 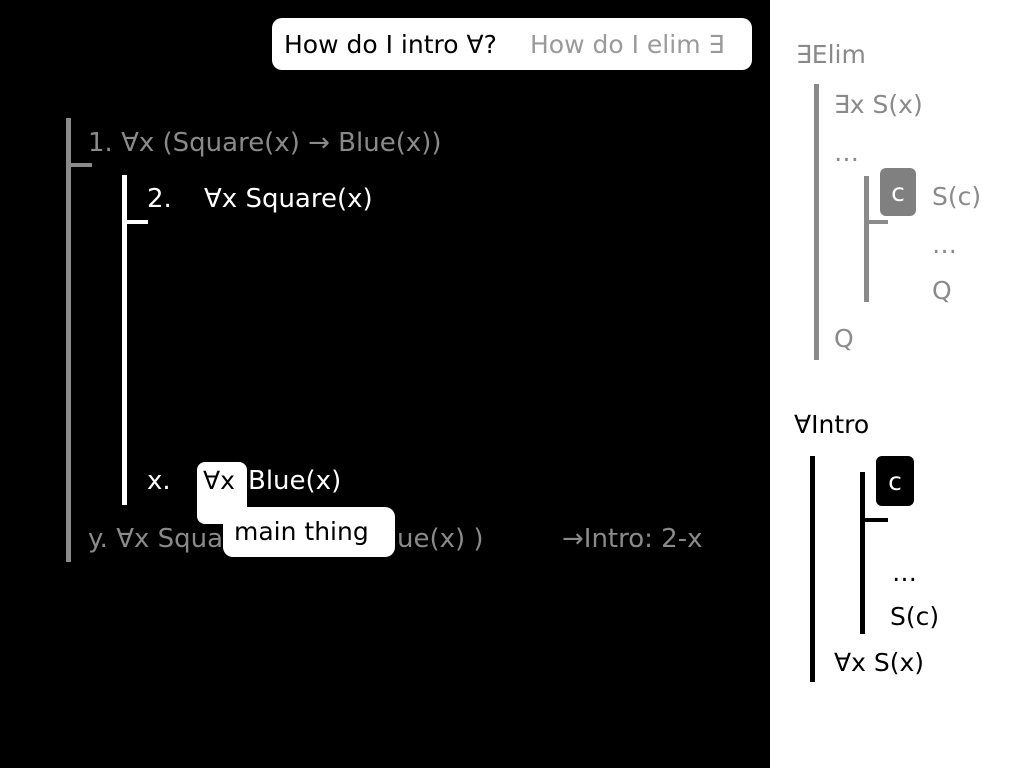 What do you see at coordinates (390, 44) in the screenshot?
I see `question-intro-forall: How do I intro ∀?` at bounding box center [390, 44].